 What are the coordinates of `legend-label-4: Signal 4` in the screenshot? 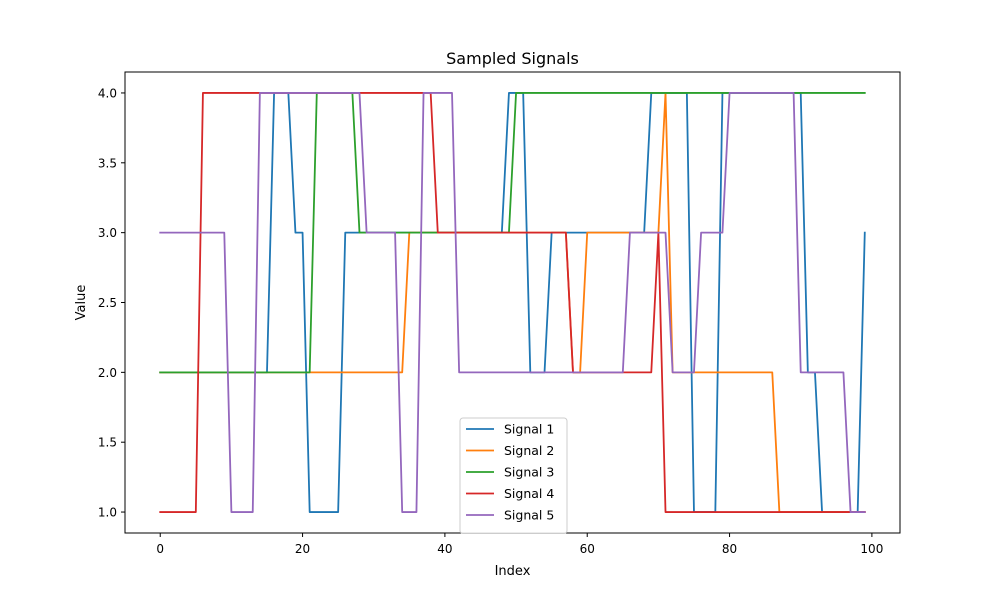 It's located at (529, 493).